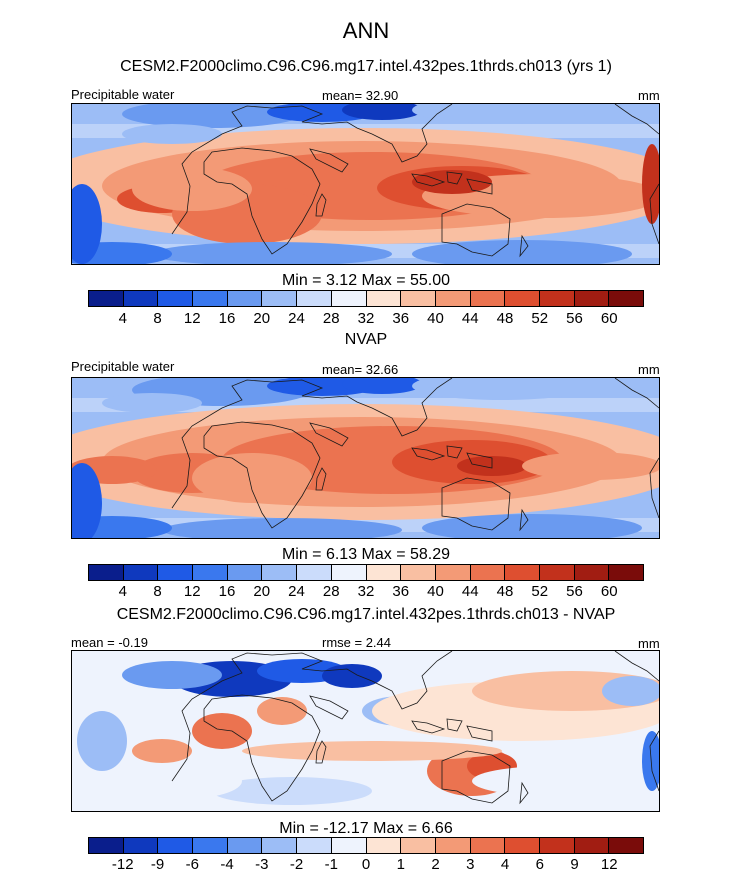 The height and width of the screenshot is (877, 732). What do you see at coordinates (123, 366) in the screenshot?
I see `panel2-variable-label: Precipitable water` at bounding box center [123, 366].